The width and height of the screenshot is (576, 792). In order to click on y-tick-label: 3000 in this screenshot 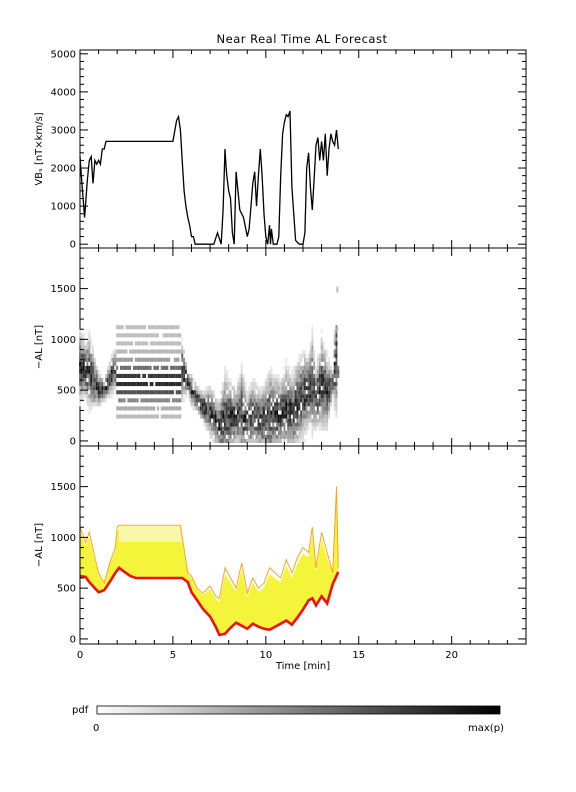, I will do `click(63, 130)`.